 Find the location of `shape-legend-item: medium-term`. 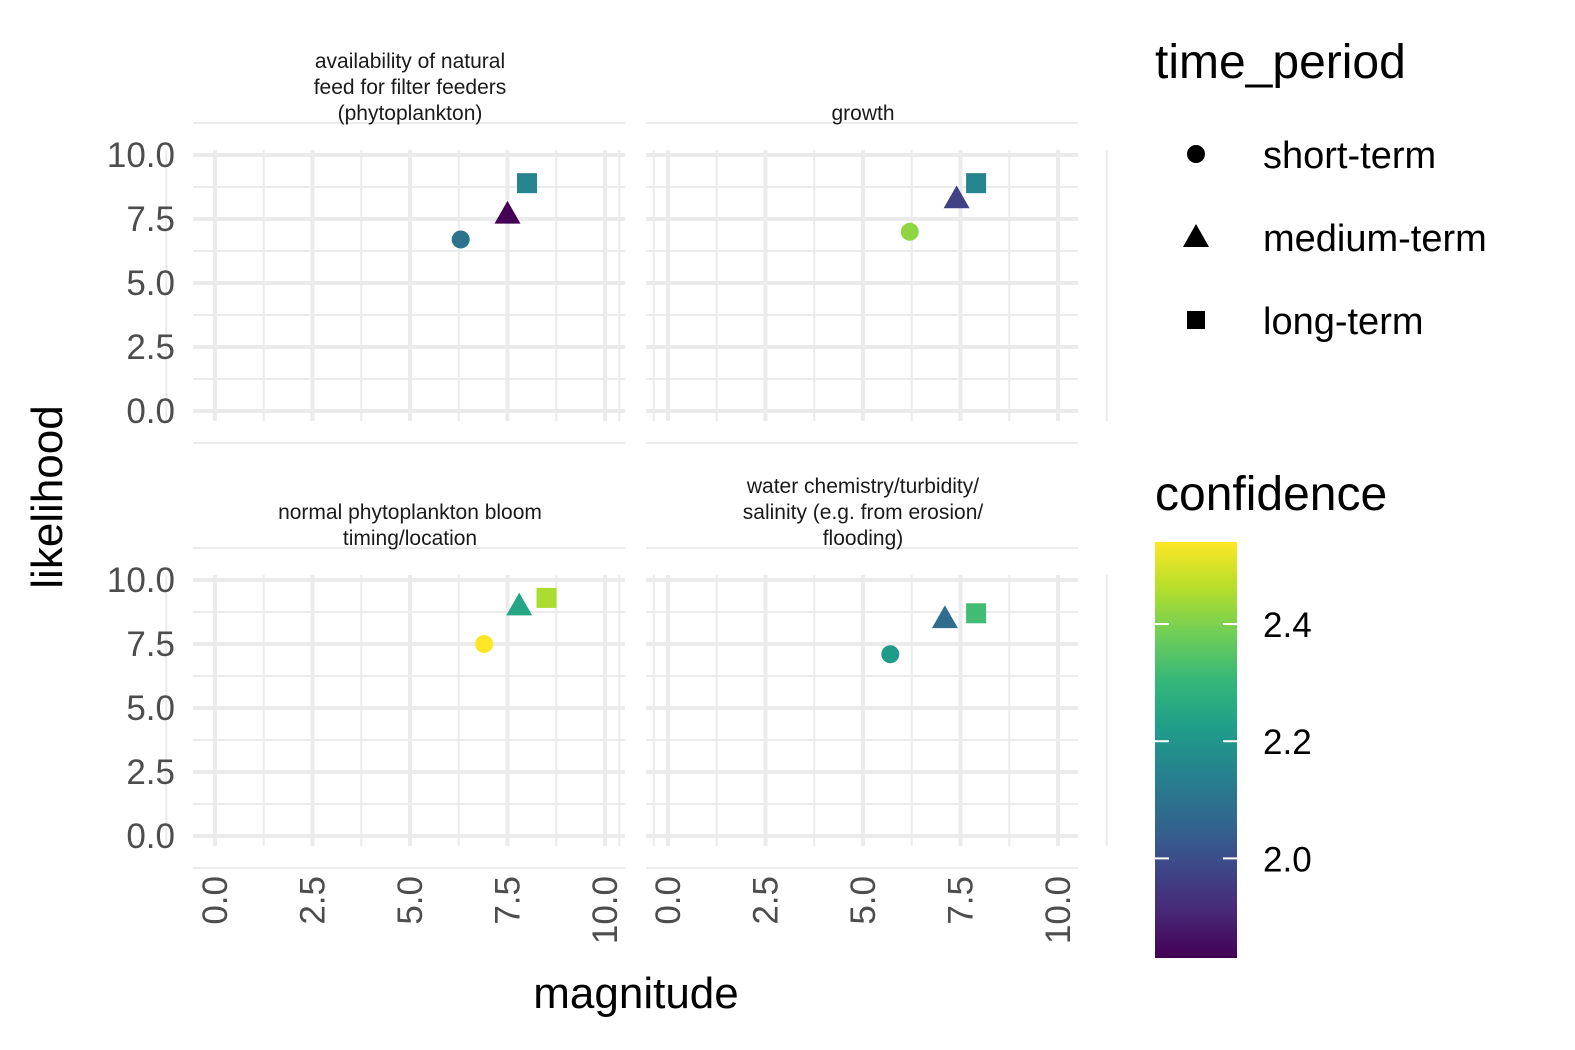

shape-legend-item: medium-term is located at coordinates (1335, 239).